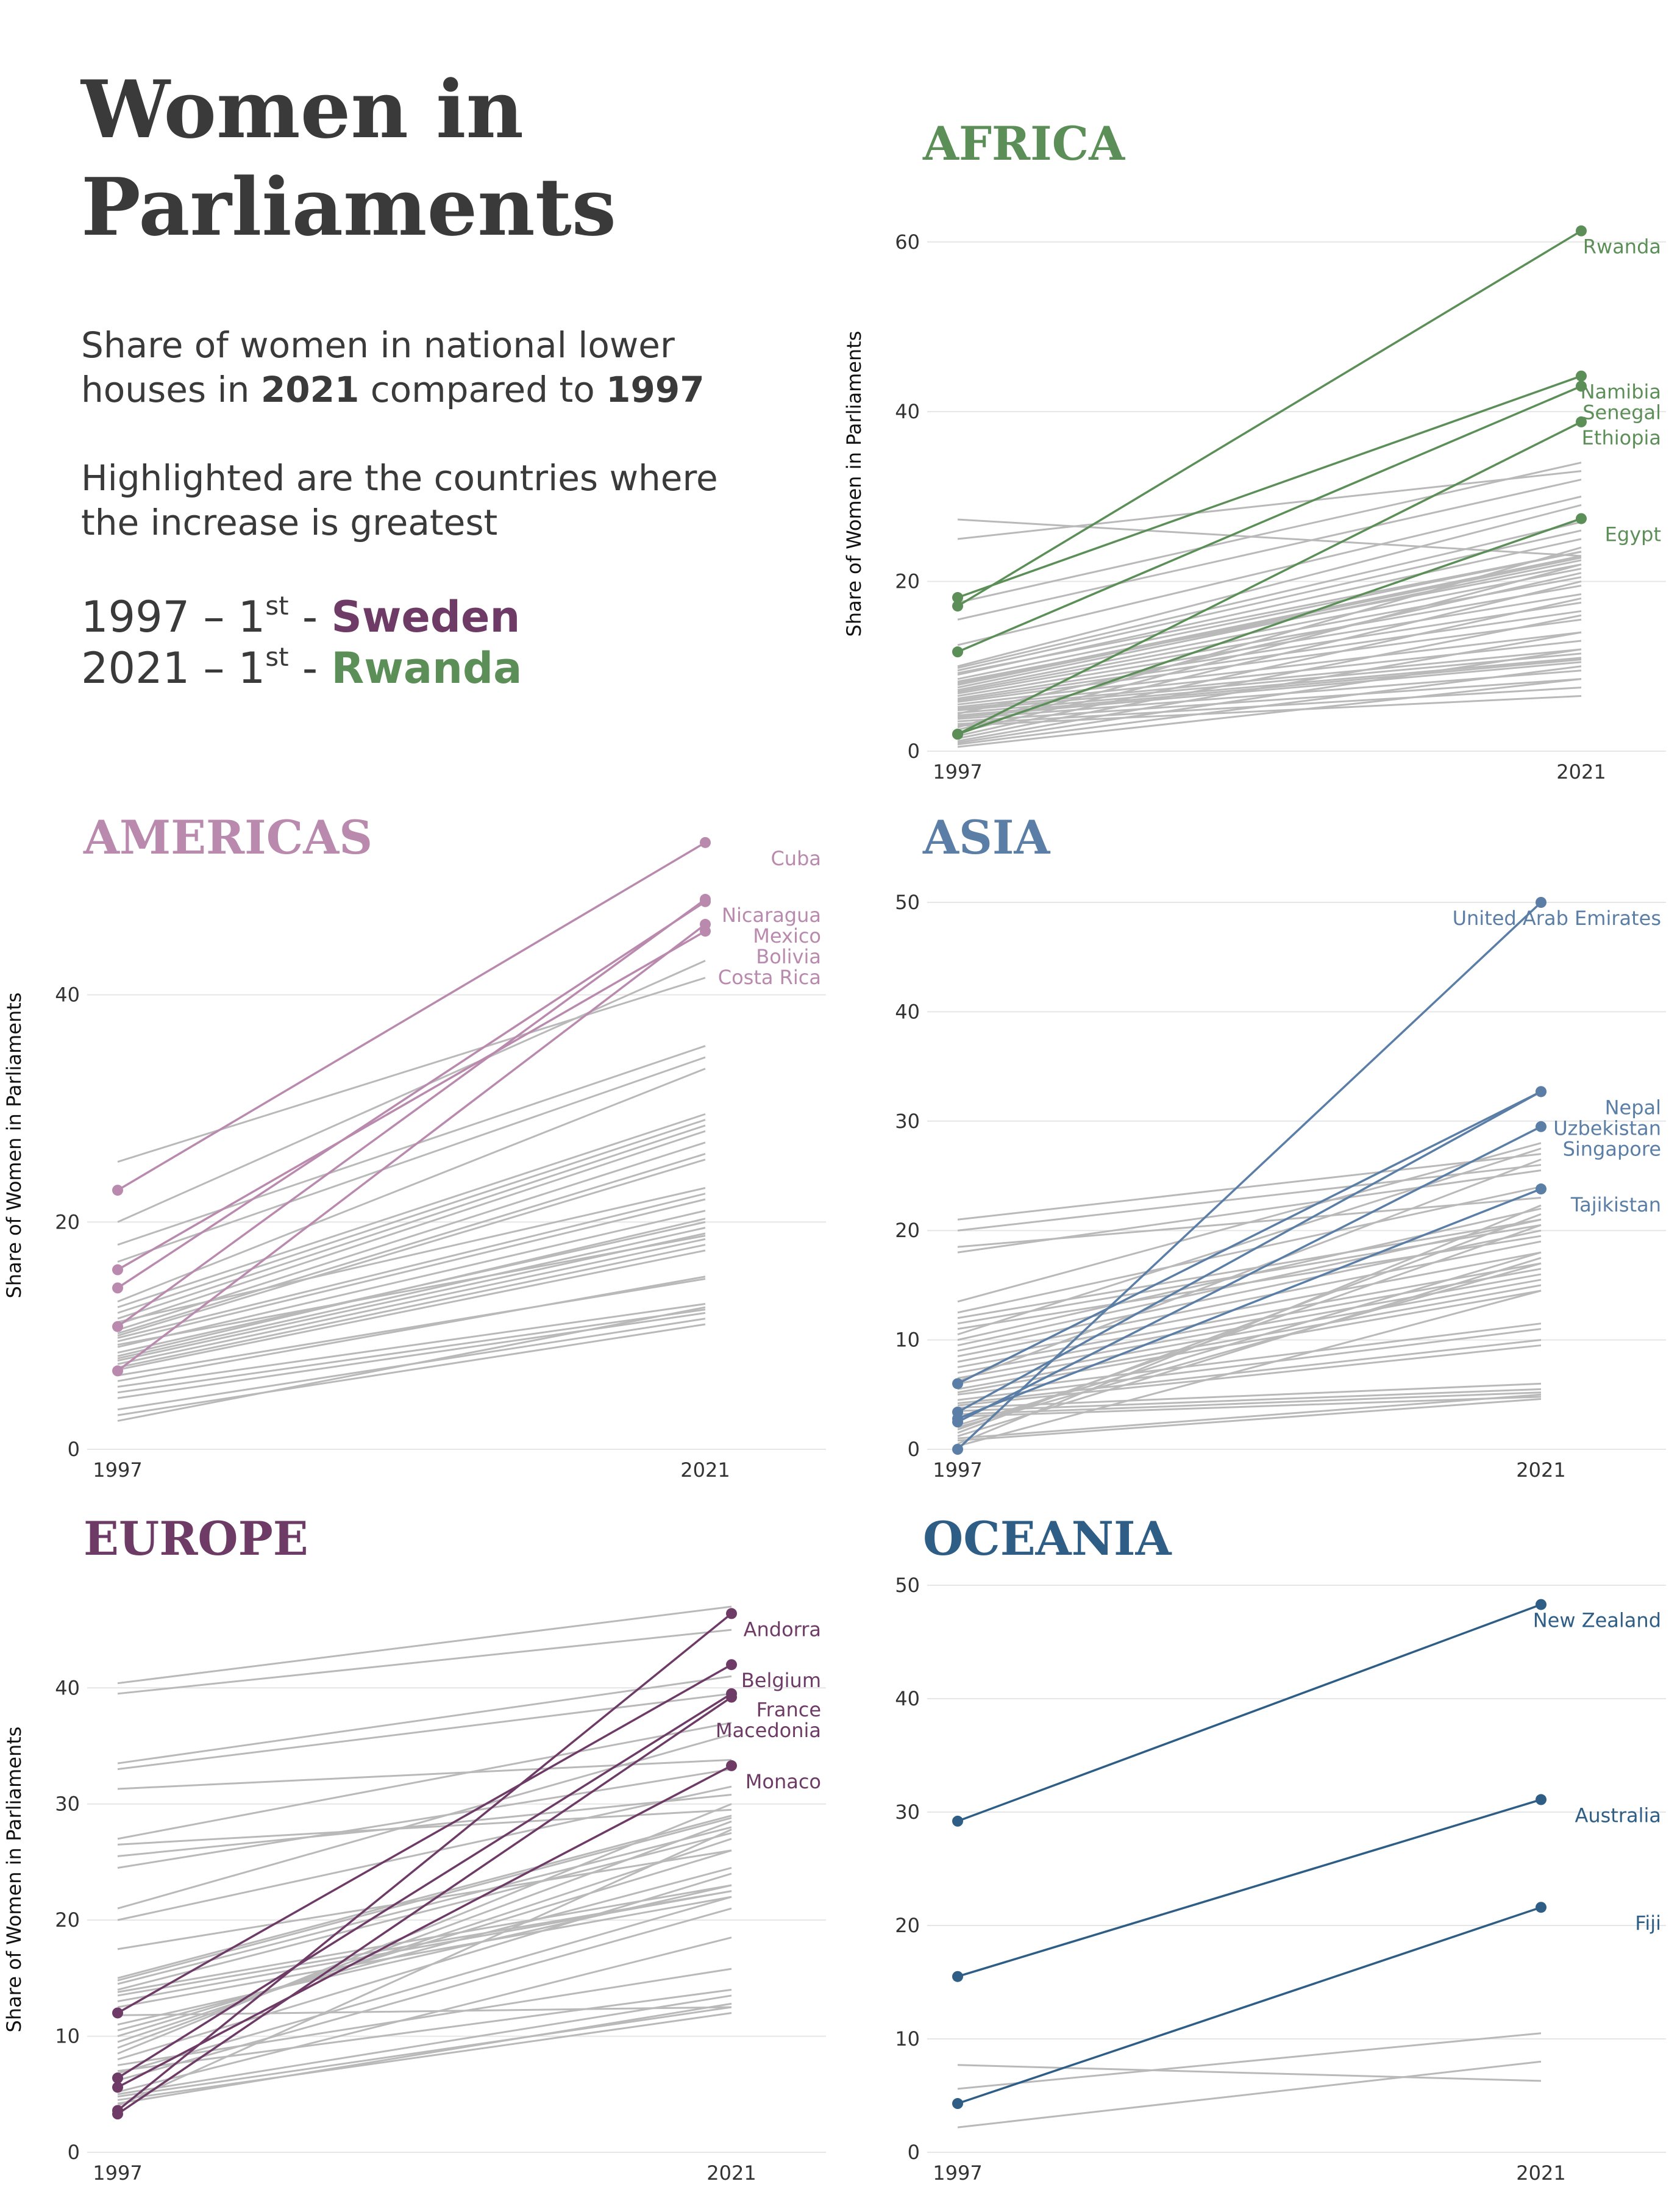 The height and width of the screenshot is (2209, 1680). I want to click on country-label: Ethiopia, so click(1621, 438).